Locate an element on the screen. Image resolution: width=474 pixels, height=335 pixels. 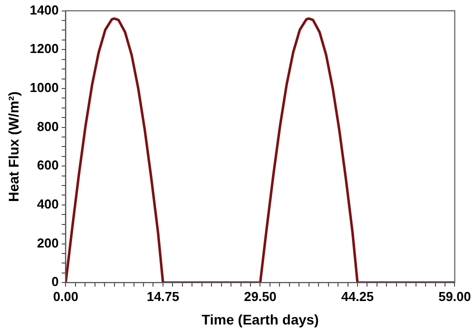
y-axis-title: Heat Flux (W/m²) is located at coordinates (13, 146).